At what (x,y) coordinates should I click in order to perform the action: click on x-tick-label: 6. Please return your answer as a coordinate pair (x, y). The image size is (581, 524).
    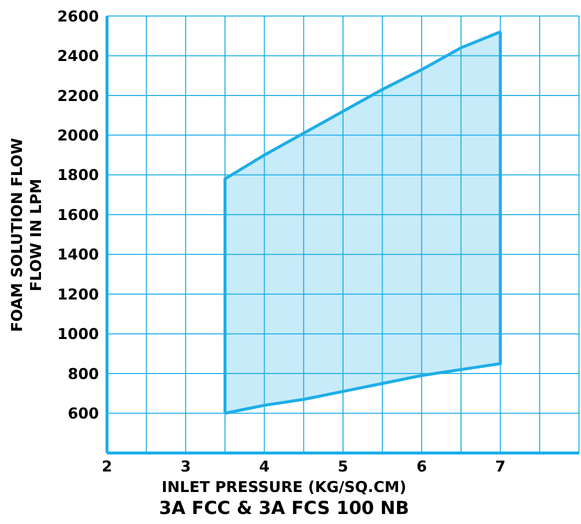
    Looking at the image, I should click on (421, 467).